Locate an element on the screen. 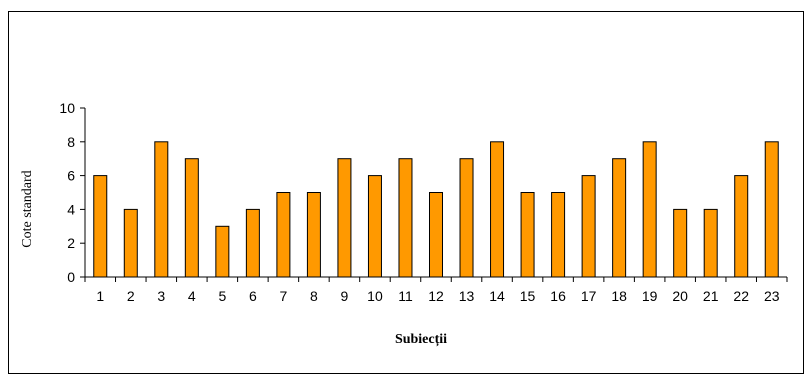 Image resolution: width=812 pixels, height=381 pixels. y-tick-label: 4 is located at coordinates (71, 209).